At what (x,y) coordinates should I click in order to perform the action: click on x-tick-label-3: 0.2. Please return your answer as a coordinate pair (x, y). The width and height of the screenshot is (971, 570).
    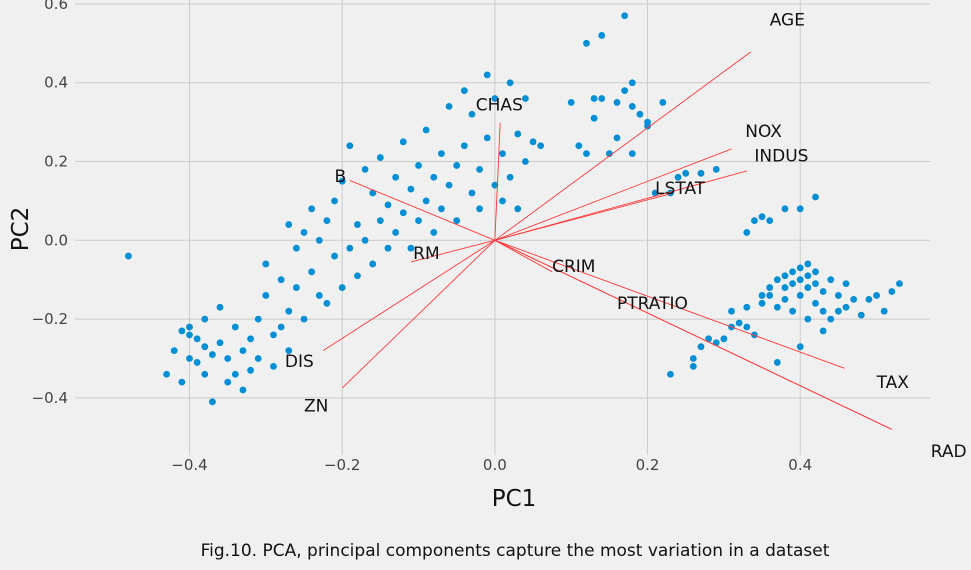
    Looking at the image, I should click on (648, 465).